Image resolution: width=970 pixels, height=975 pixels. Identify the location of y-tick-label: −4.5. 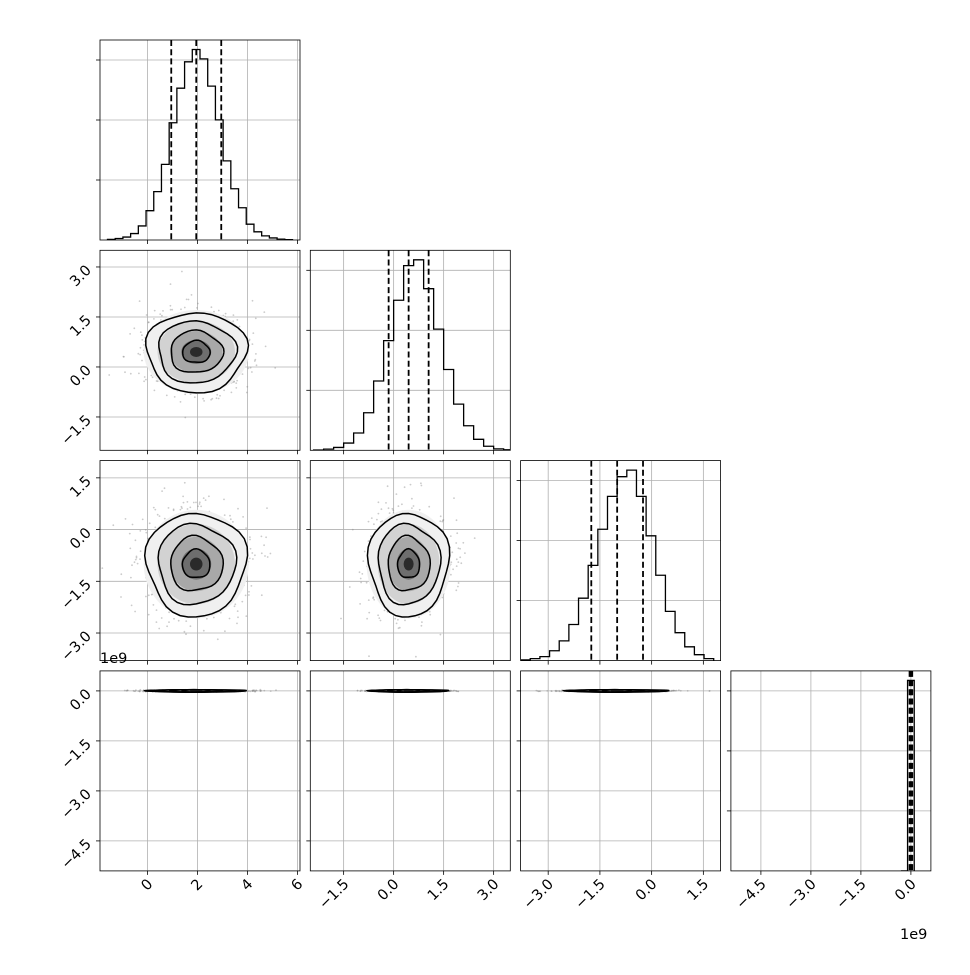
(77, 854).